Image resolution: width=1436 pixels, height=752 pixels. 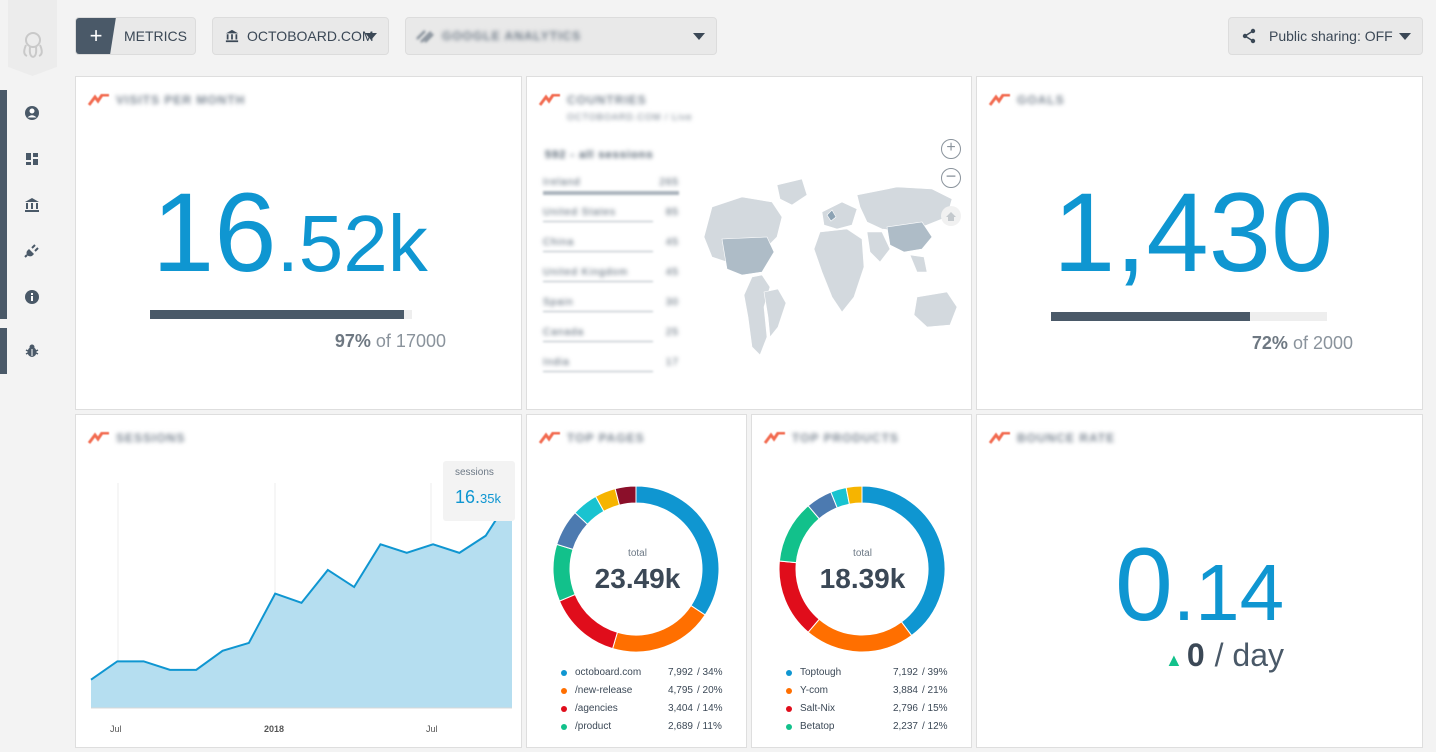 What do you see at coordinates (951, 216) in the screenshot?
I see `home-icon` at bounding box center [951, 216].